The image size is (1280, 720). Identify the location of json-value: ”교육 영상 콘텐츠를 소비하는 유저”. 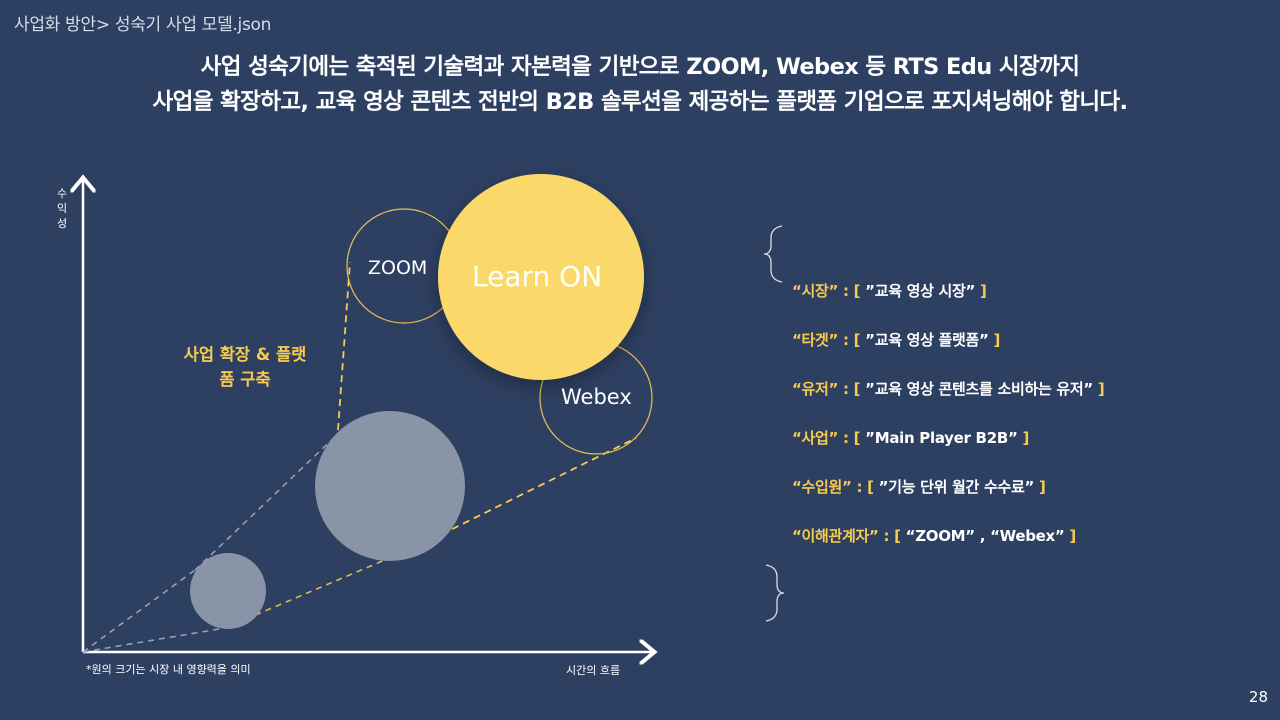
(979, 389).